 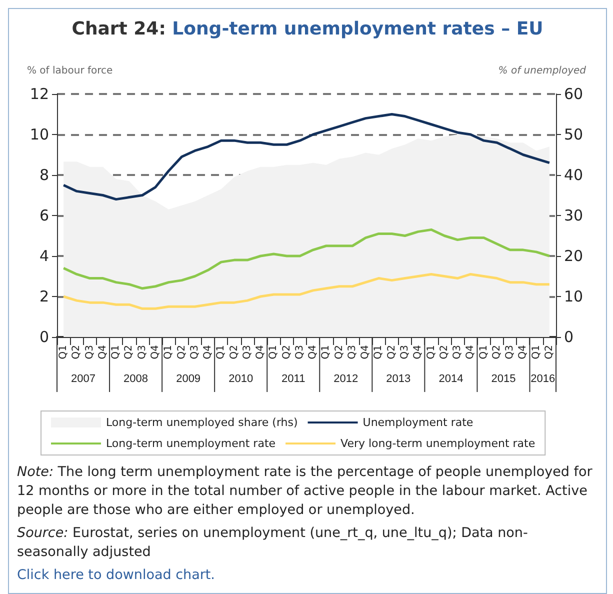 What do you see at coordinates (202, 422) in the screenshot?
I see `legend-label: Long-term unemployed share (rhs)` at bounding box center [202, 422].